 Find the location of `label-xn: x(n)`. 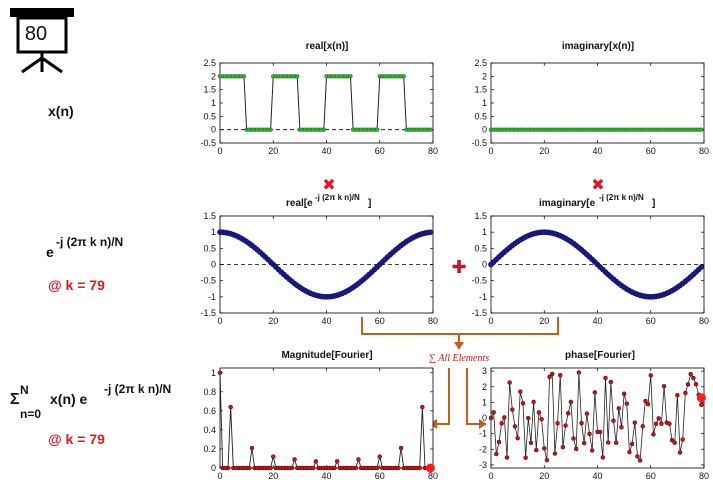

label-xn: x(n) is located at coordinates (61, 111).